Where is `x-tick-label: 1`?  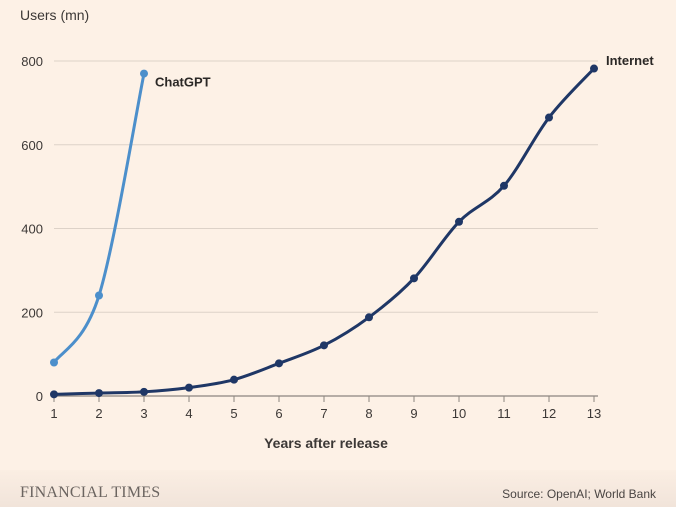 x-tick-label: 1 is located at coordinates (53, 413).